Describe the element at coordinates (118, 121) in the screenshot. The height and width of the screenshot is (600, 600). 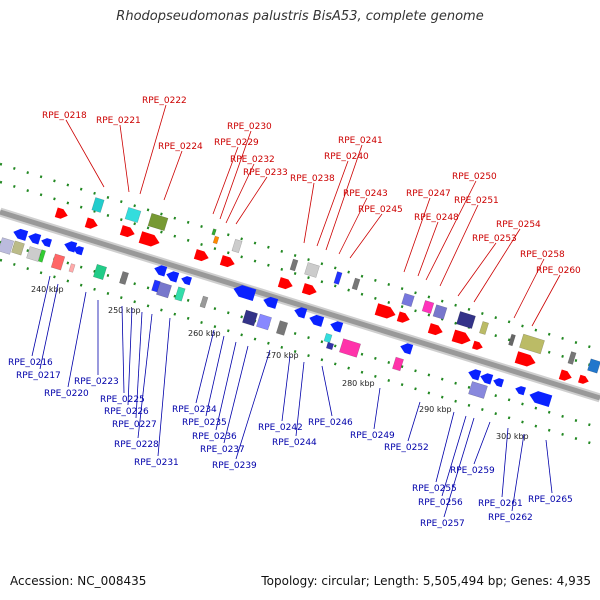
I see `top-gene-label: RPE_0221` at that location.